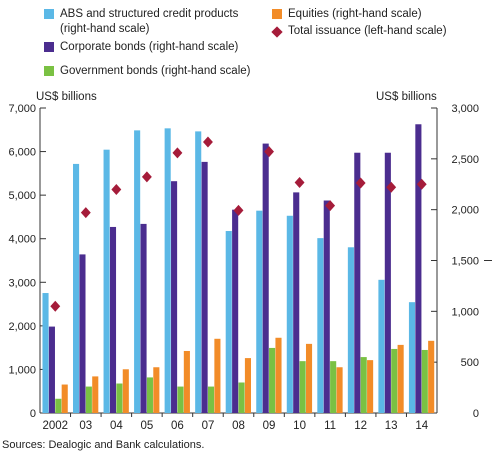  What do you see at coordinates (49, 14) in the screenshot?
I see `abs-legend-swatch` at bounding box center [49, 14].